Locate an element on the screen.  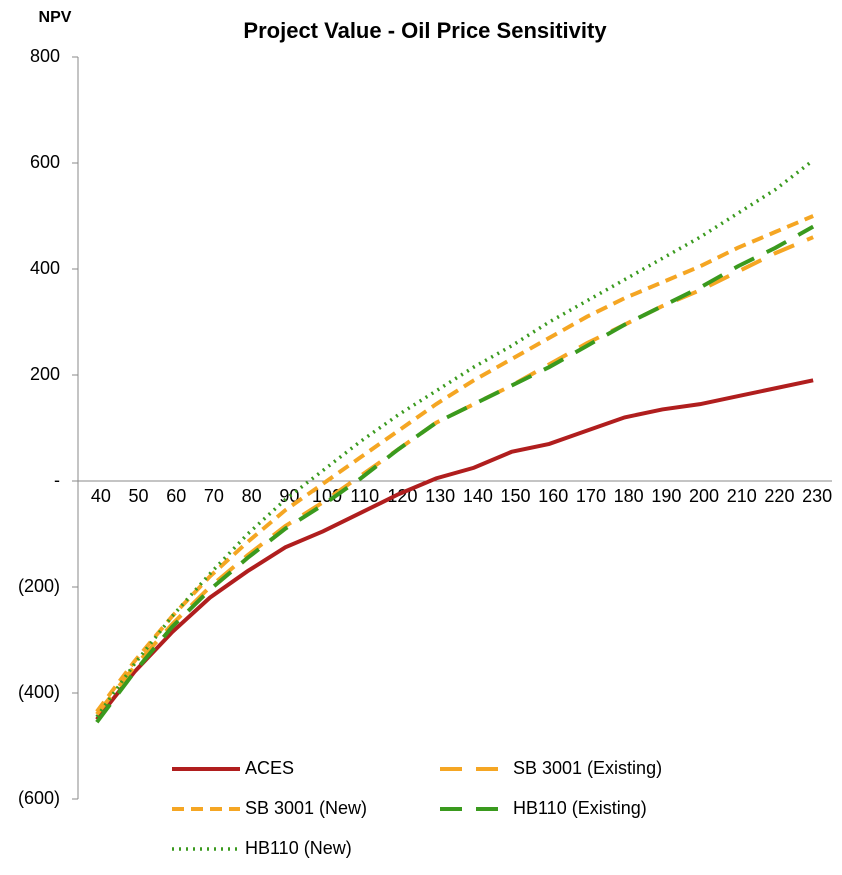
x-tick-label: 230 is located at coordinates (817, 496).